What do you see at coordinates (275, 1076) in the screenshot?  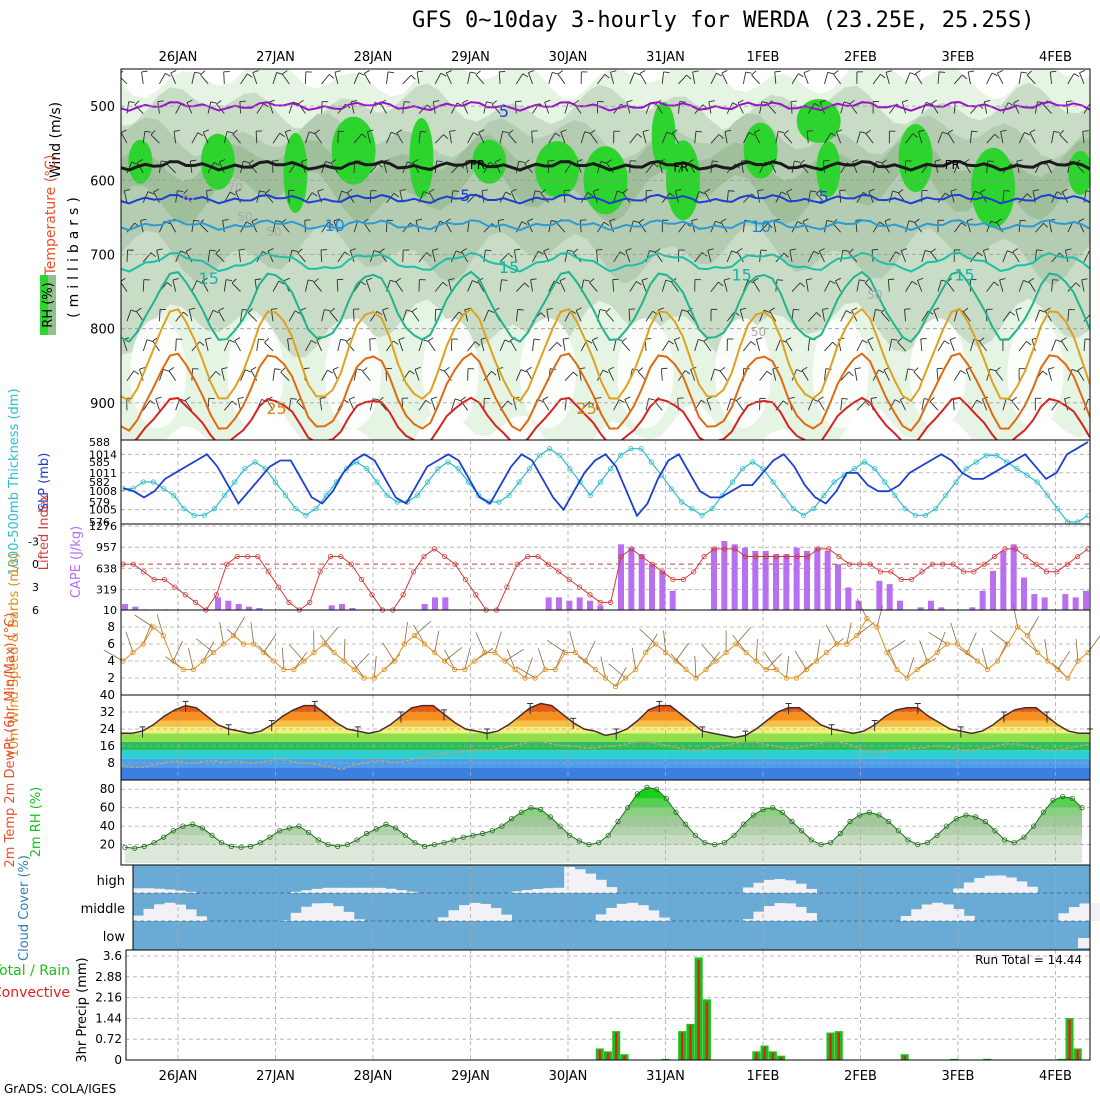 I see `date-tick-bottom: 27JAN` at bounding box center [275, 1076].